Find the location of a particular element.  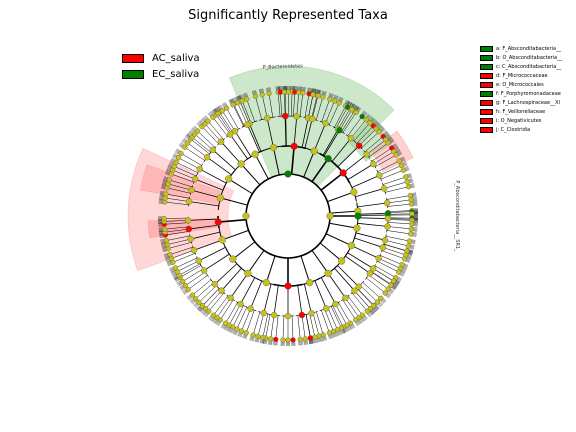

legend-label-ac: AC_saliva is located at coordinates (176, 58).